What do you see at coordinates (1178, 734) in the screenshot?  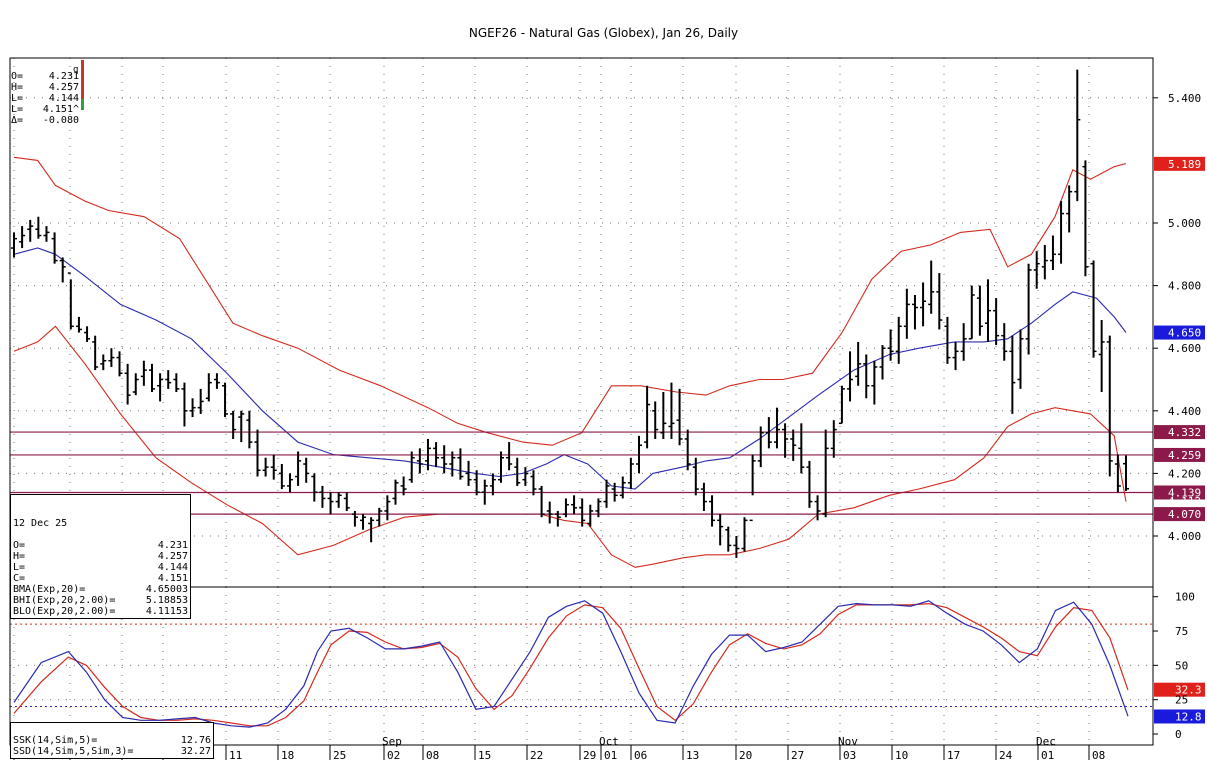 I see `stoch-tick-label: 0` at bounding box center [1178, 734].